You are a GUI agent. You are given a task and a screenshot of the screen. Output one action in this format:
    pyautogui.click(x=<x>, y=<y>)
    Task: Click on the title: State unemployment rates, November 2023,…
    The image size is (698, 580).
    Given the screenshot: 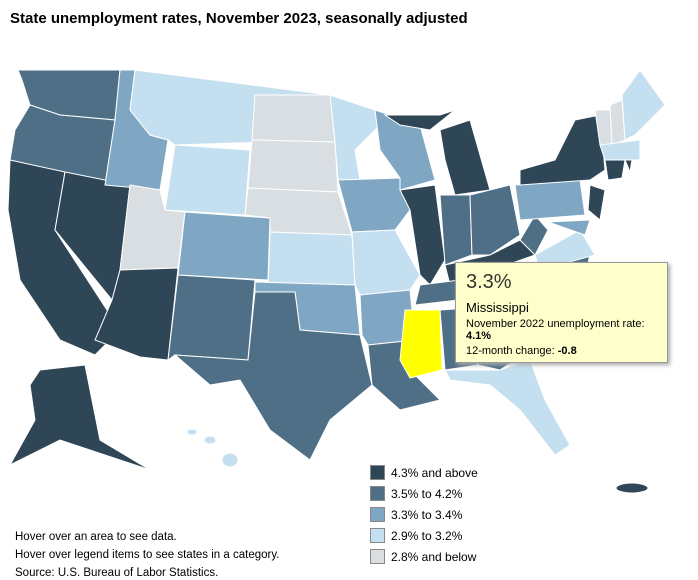 What is the action you would take?
    pyautogui.click(x=239, y=18)
    